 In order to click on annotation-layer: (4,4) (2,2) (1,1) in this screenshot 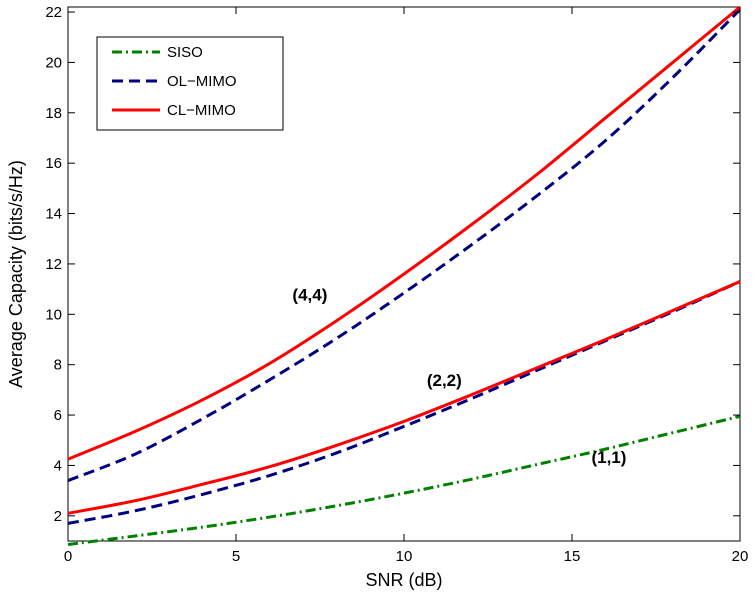, I will do `click(459, 375)`.